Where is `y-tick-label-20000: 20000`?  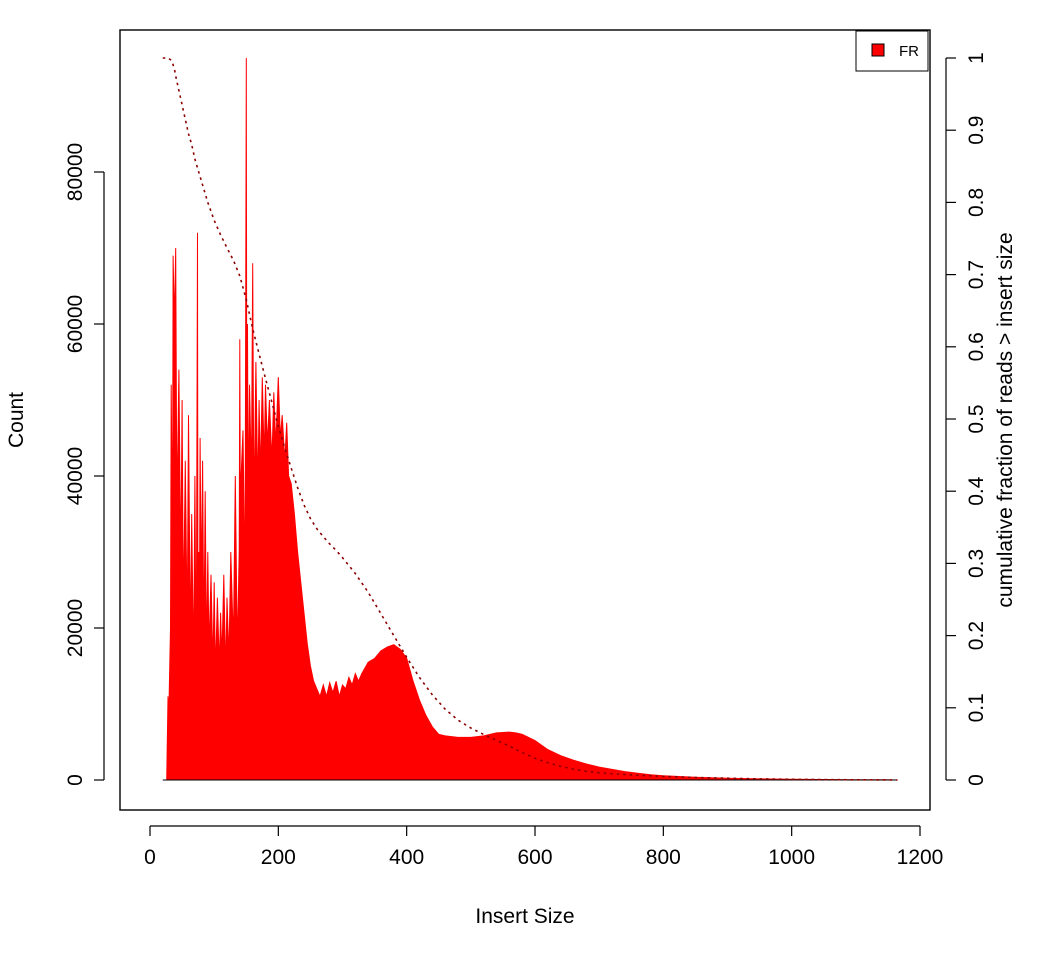 y-tick-label-20000: 20000 is located at coordinates (75, 628).